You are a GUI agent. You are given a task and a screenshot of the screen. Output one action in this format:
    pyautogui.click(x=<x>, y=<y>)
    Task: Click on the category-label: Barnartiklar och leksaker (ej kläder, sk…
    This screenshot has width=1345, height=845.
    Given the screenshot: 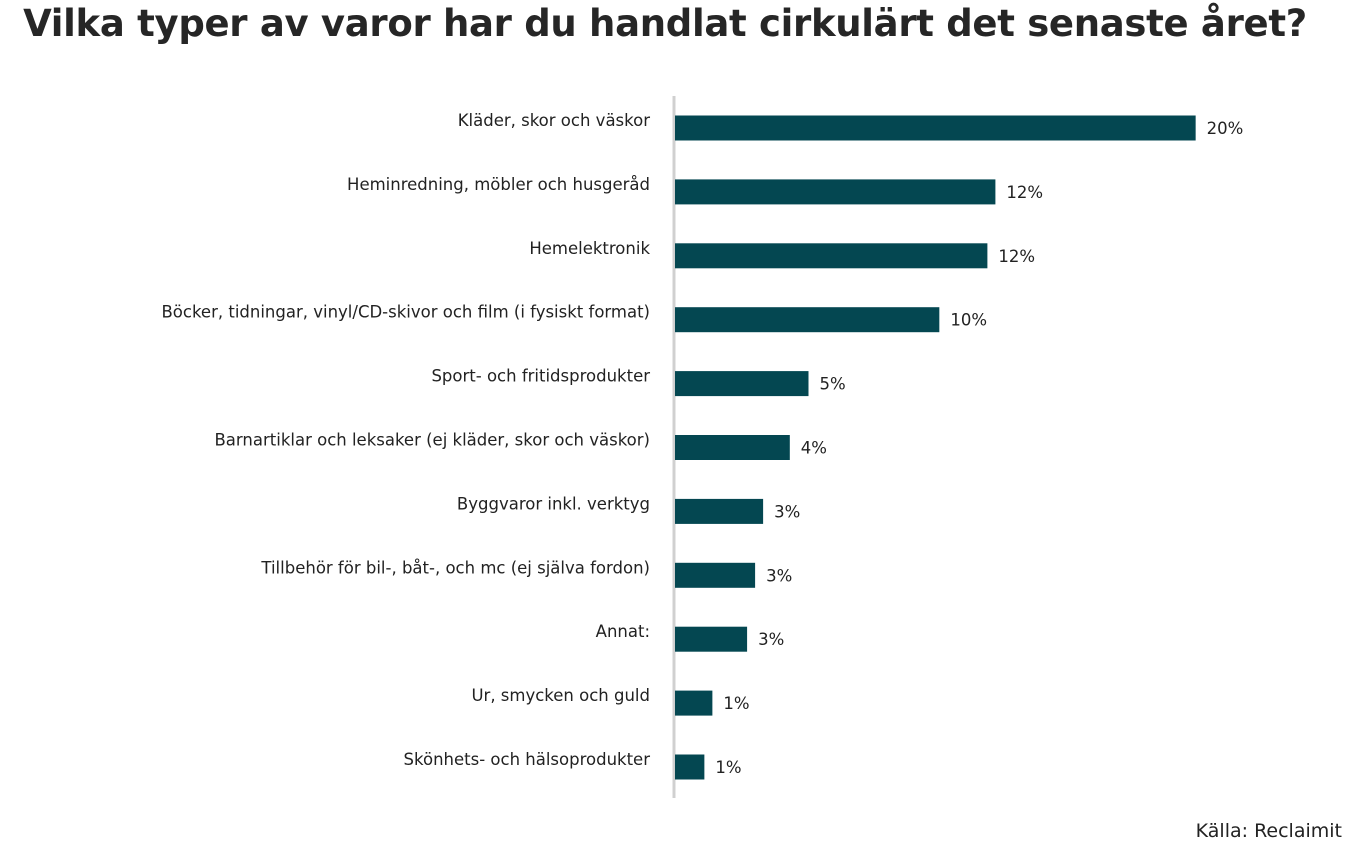 What is the action you would take?
    pyautogui.click(x=432, y=440)
    